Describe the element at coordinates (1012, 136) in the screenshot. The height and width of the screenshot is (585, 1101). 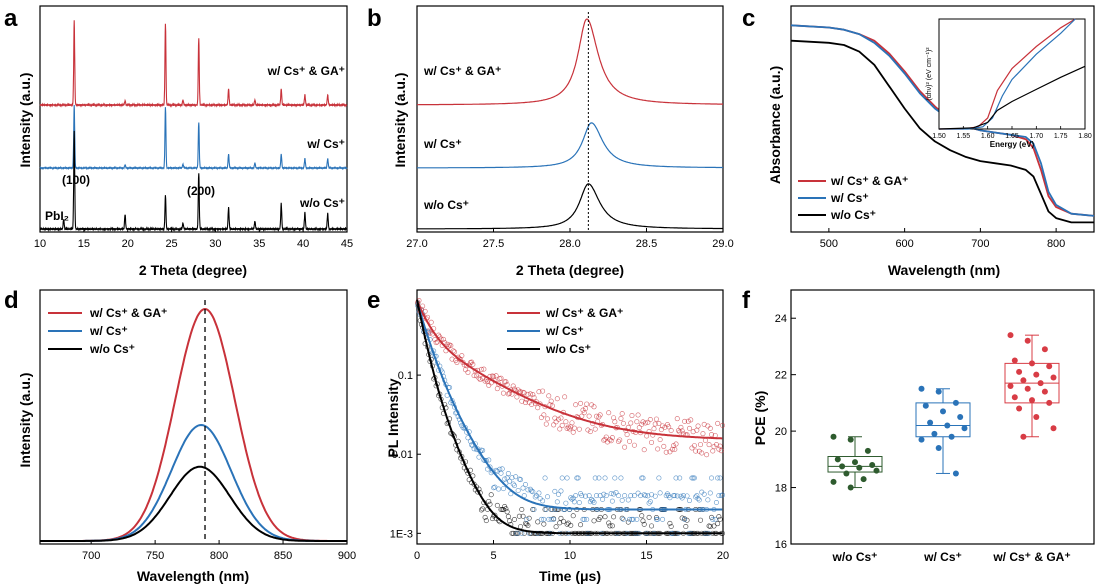
I see `c-inset-xtick-label: 1.65` at that location.